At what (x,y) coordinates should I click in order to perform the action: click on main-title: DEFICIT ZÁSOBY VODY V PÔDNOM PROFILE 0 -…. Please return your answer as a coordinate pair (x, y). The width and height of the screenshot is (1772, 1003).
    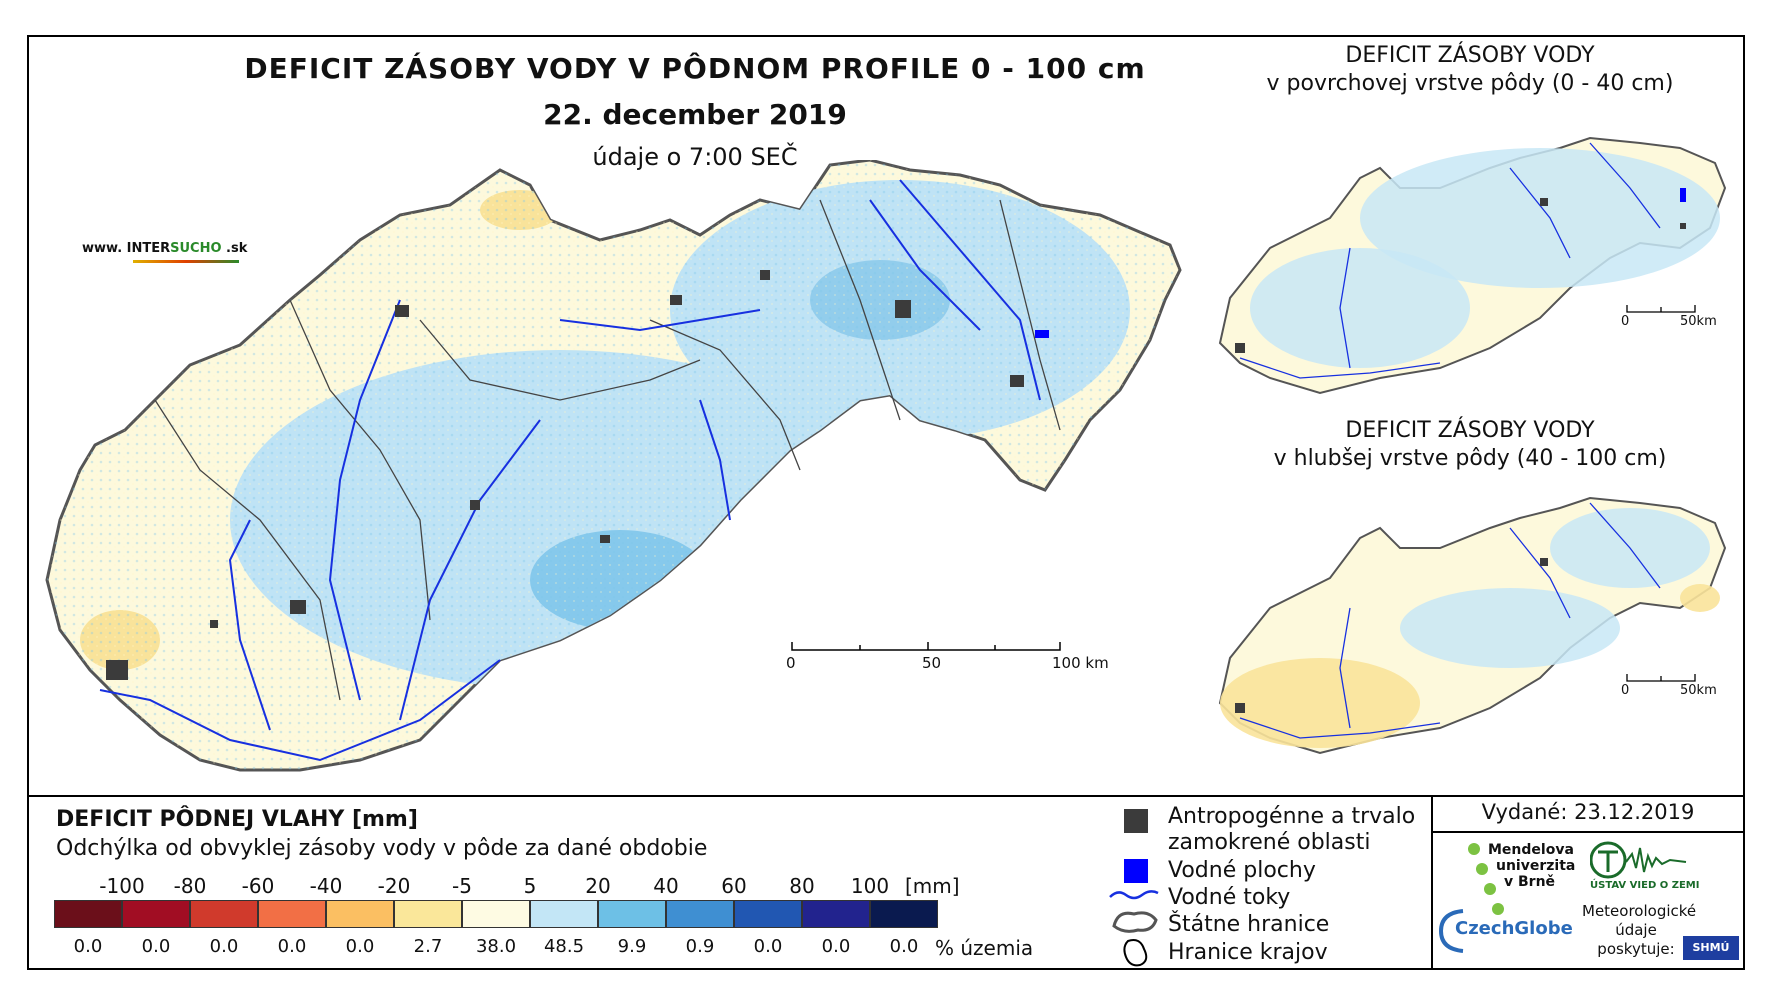
    Looking at the image, I should click on (695, 68).